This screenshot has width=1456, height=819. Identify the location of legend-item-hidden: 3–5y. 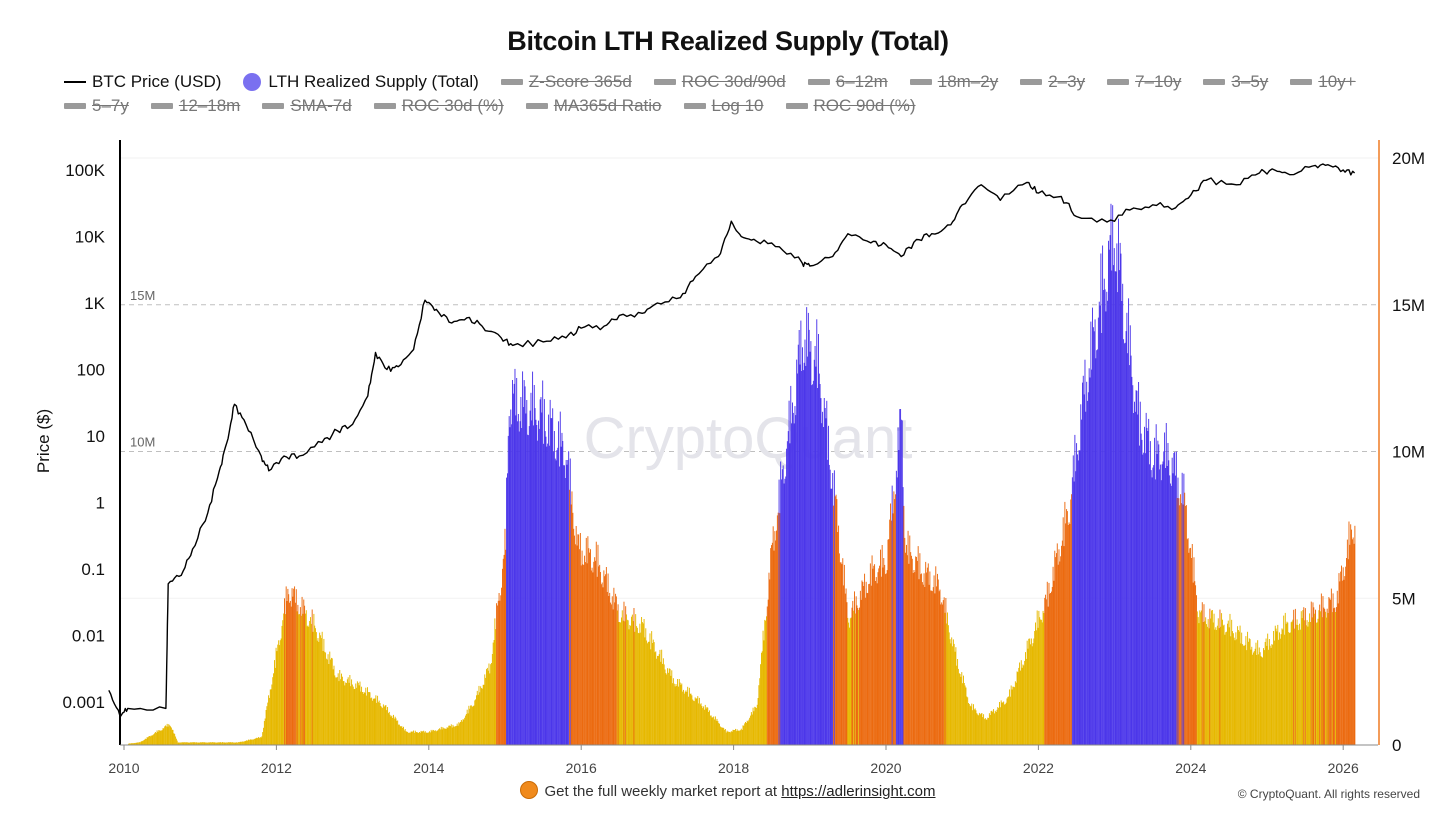
(1235, 82).